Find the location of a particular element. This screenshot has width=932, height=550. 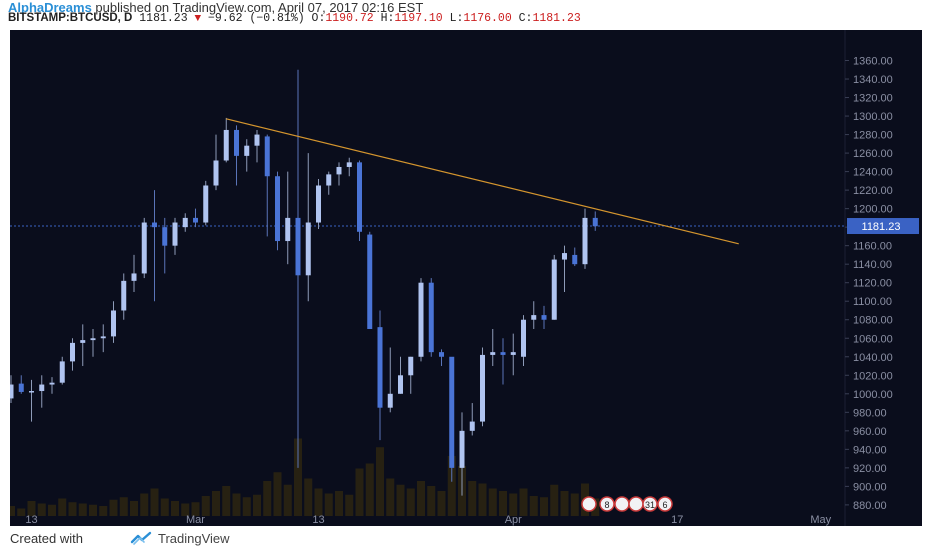

open-value: 1190.72 is located at coordinates (349, 18).